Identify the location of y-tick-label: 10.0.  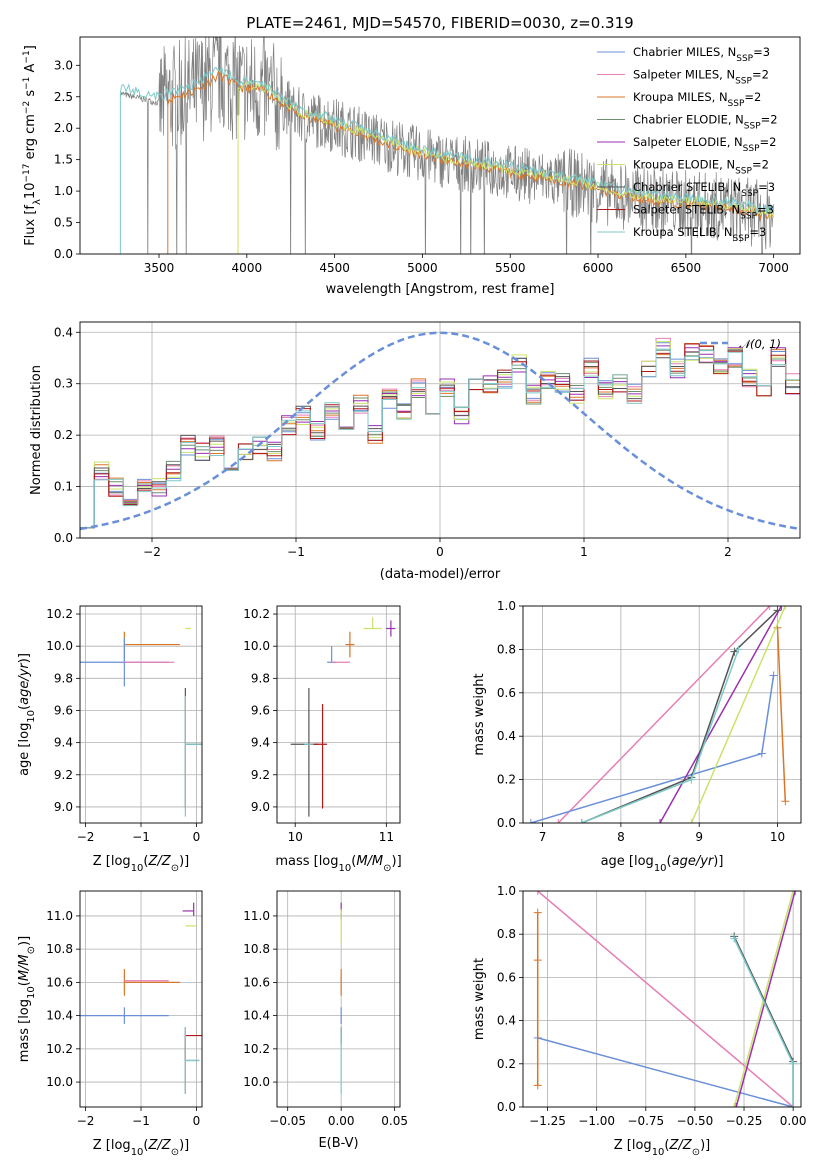
(59, 1082).